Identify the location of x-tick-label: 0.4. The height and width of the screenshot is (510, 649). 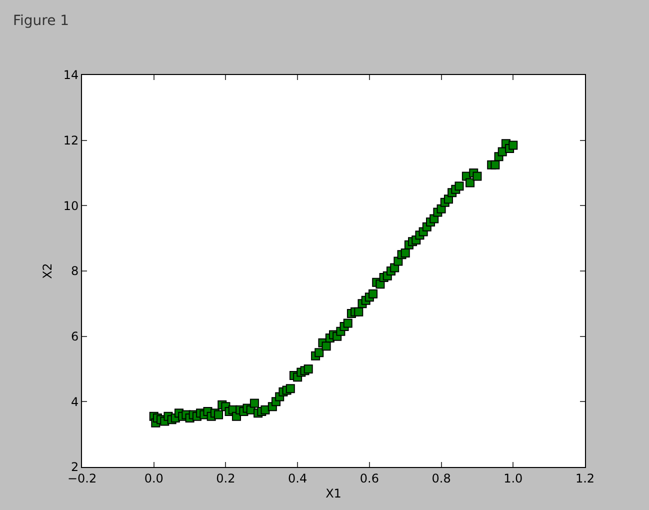
(298, 478).